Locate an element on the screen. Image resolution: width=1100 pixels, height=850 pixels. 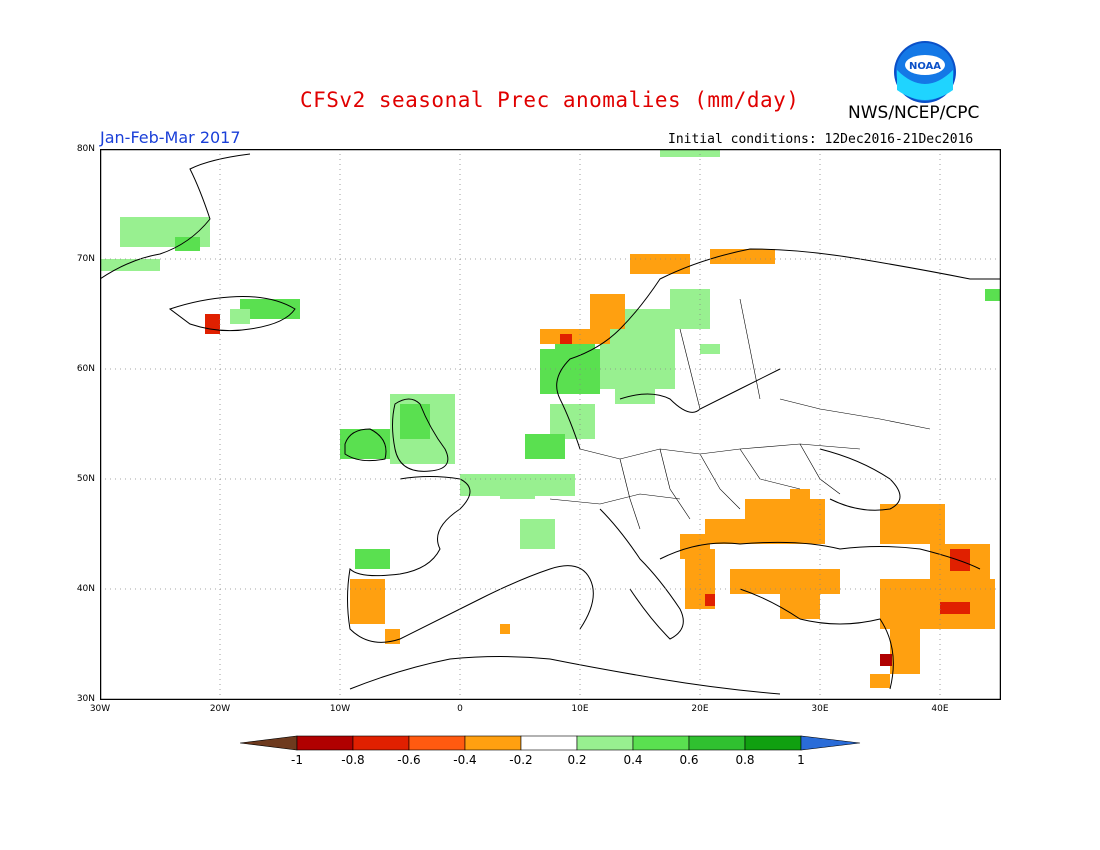
map-title: CFSv2 seasonal Prec anomalies (mm/day) is located at coordinates (550, 100).